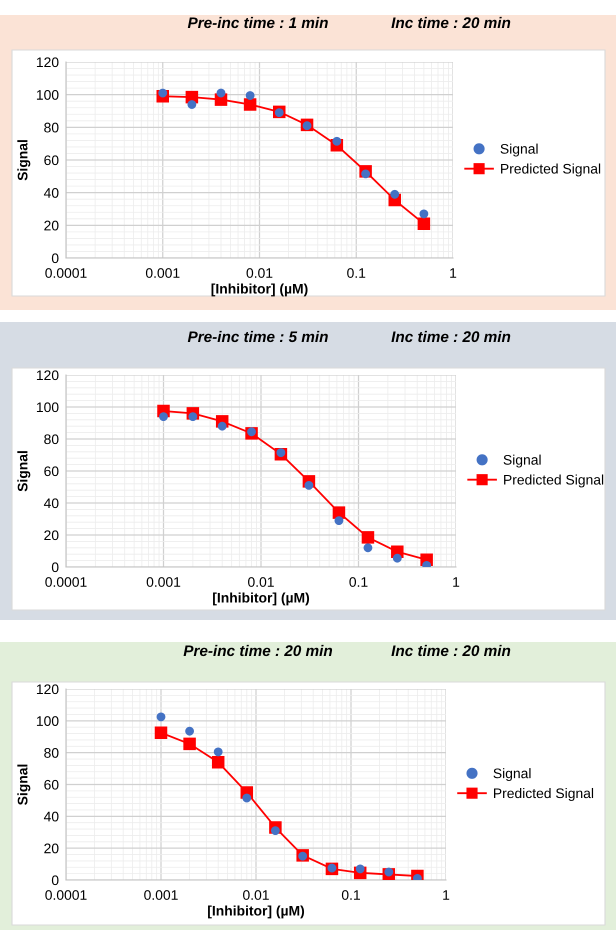  I want to click on chart-title: Pre-inc time : 1 min, so click(258, 22).